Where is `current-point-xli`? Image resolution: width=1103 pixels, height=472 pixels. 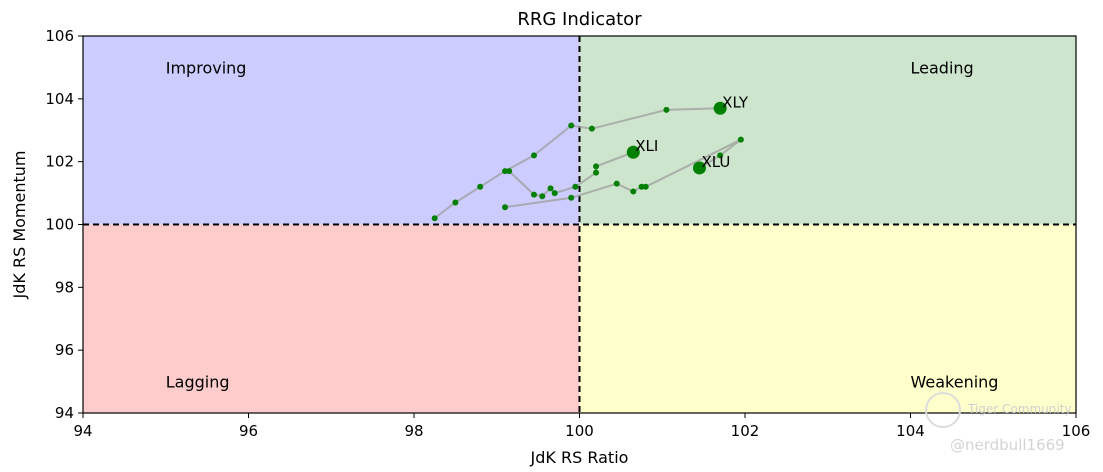 current-point-xli is located at coordinates (633, 152).